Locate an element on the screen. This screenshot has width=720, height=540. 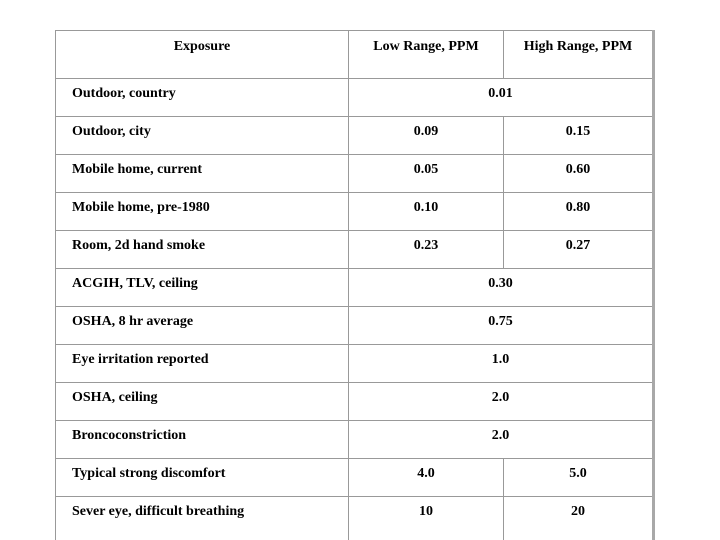
row-label: ACGIH, TLV, ceiling is located at coordinates (202, 287).